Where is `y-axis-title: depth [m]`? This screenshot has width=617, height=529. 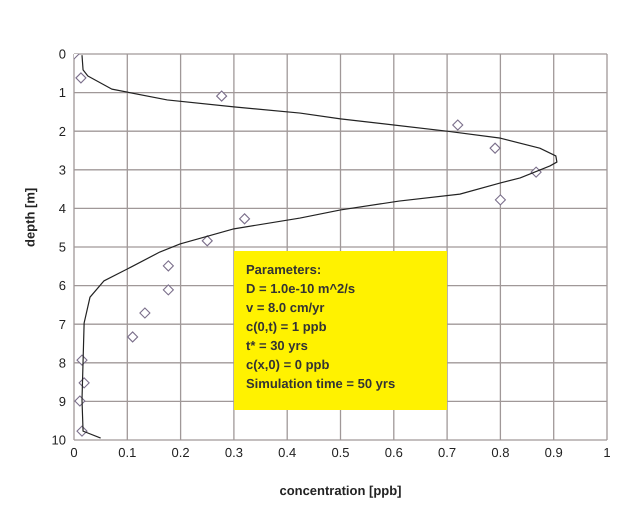
y-axis-title: depth [m] is located at coordinates (30, 217).